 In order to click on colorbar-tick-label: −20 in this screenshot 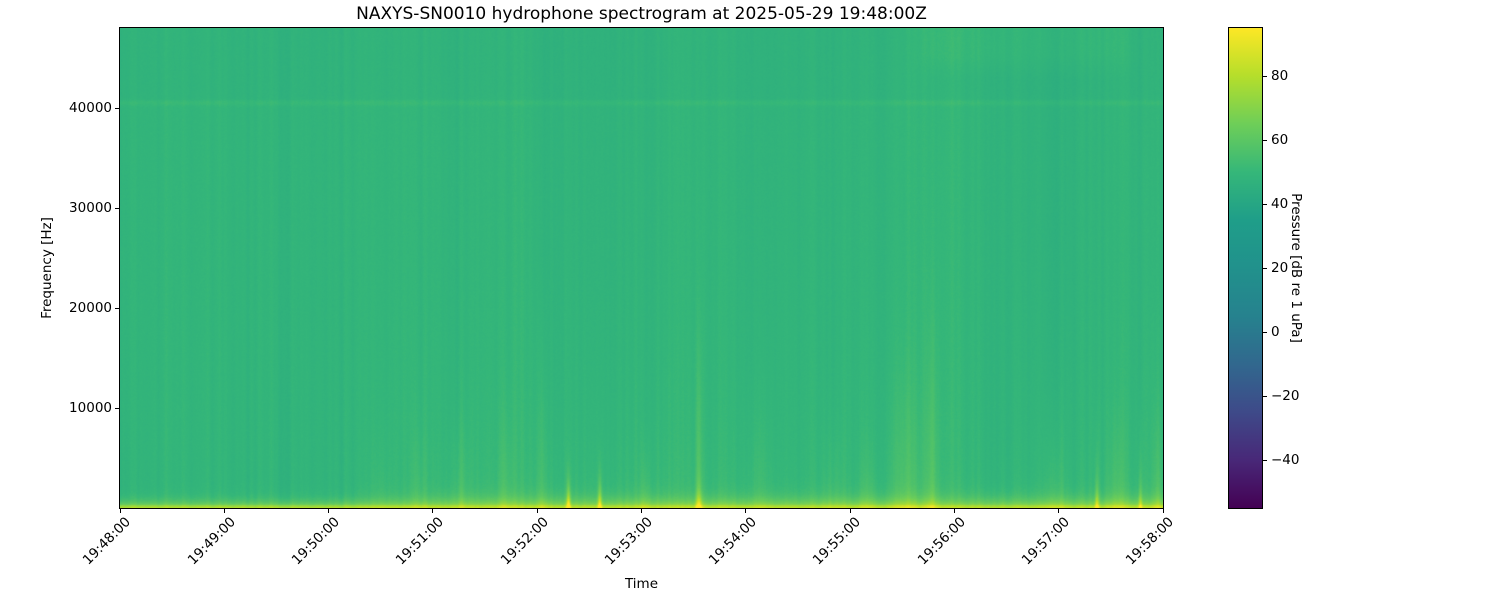, I will do `click(1285, 396)`.